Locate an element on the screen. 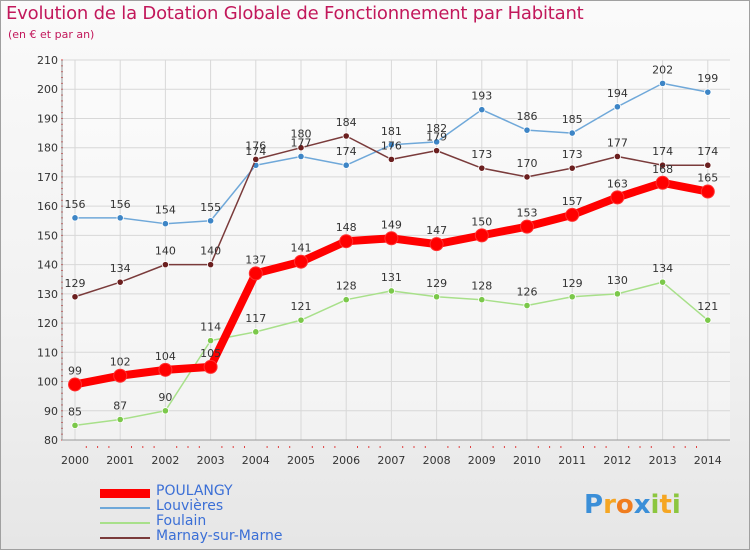  y-tick-label: 200 is located at coordinates (47, 89).